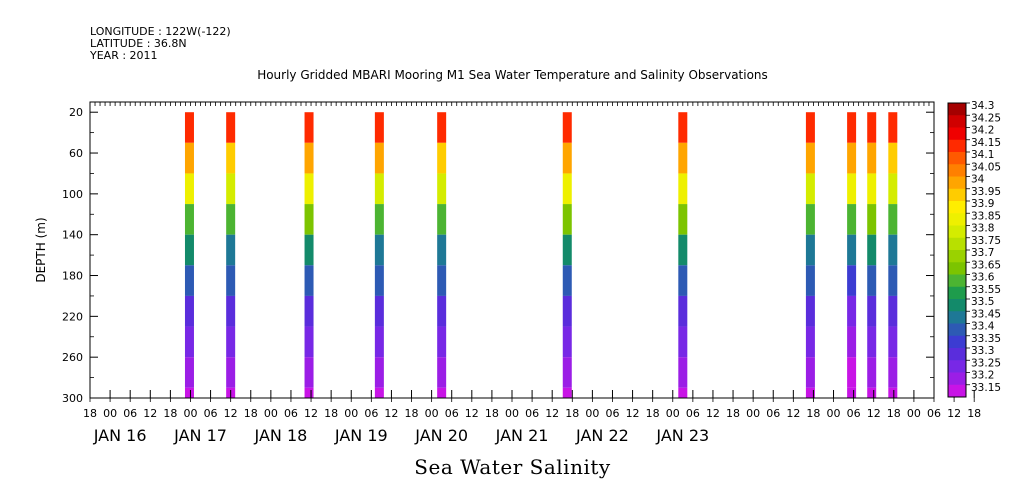 The height and width of the screenshot is (504, 1009). What do you see at coordinates (72, 194) in the screenshot?
I see `y-tick-label: 100` at bounding box center [72, 194].